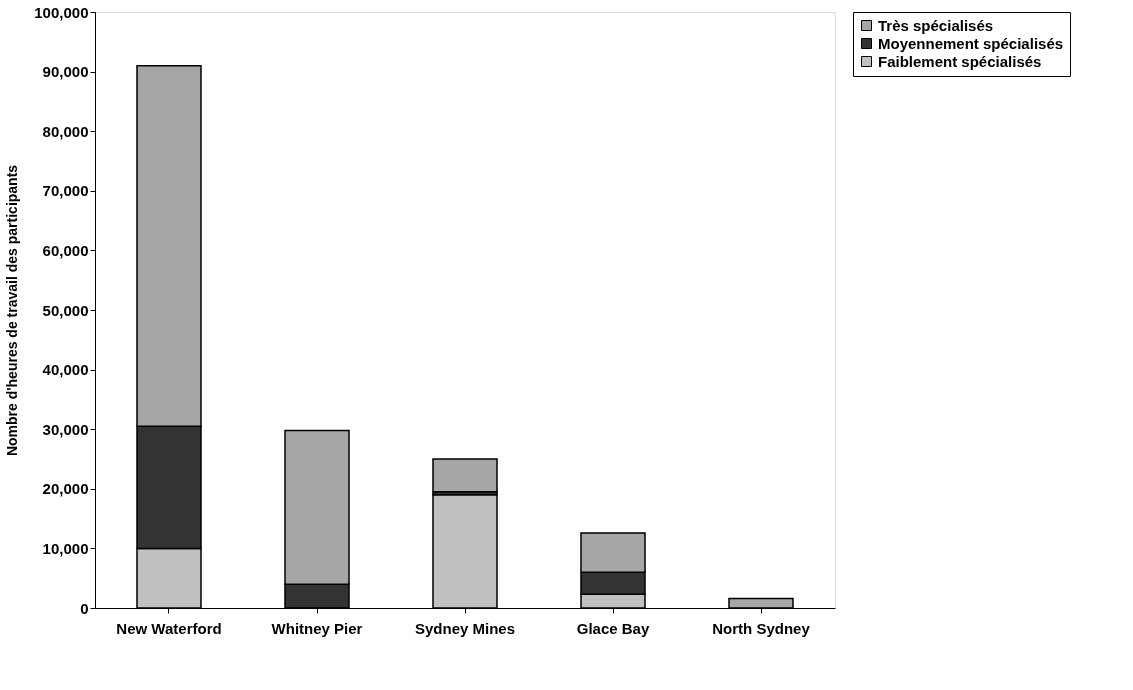 Image resolution: width=1133 pixels, height=690 pixels. I want to click on legend-label: Faiblement spécialisés, so click(960, 61).